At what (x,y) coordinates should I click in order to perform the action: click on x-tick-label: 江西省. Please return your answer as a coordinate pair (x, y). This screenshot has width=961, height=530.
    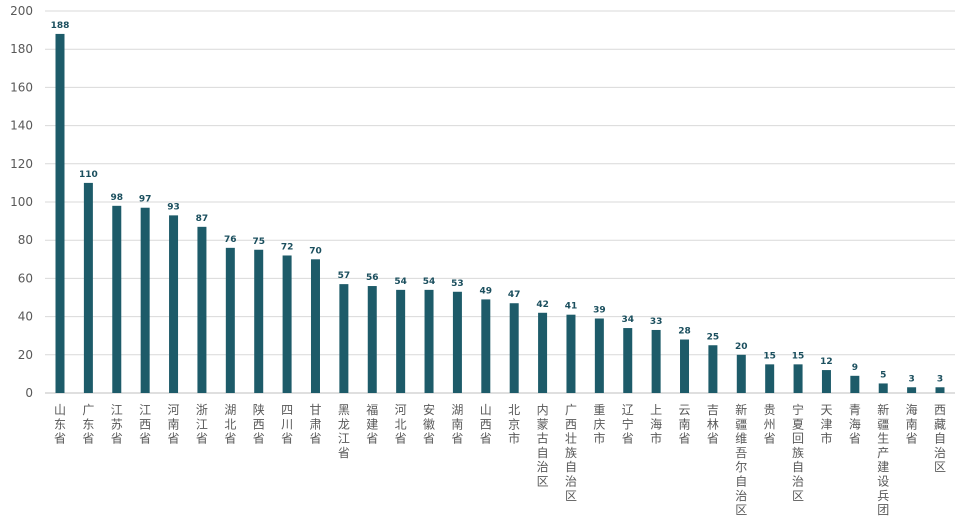
    Looking at the image, I should click on (145, 424).